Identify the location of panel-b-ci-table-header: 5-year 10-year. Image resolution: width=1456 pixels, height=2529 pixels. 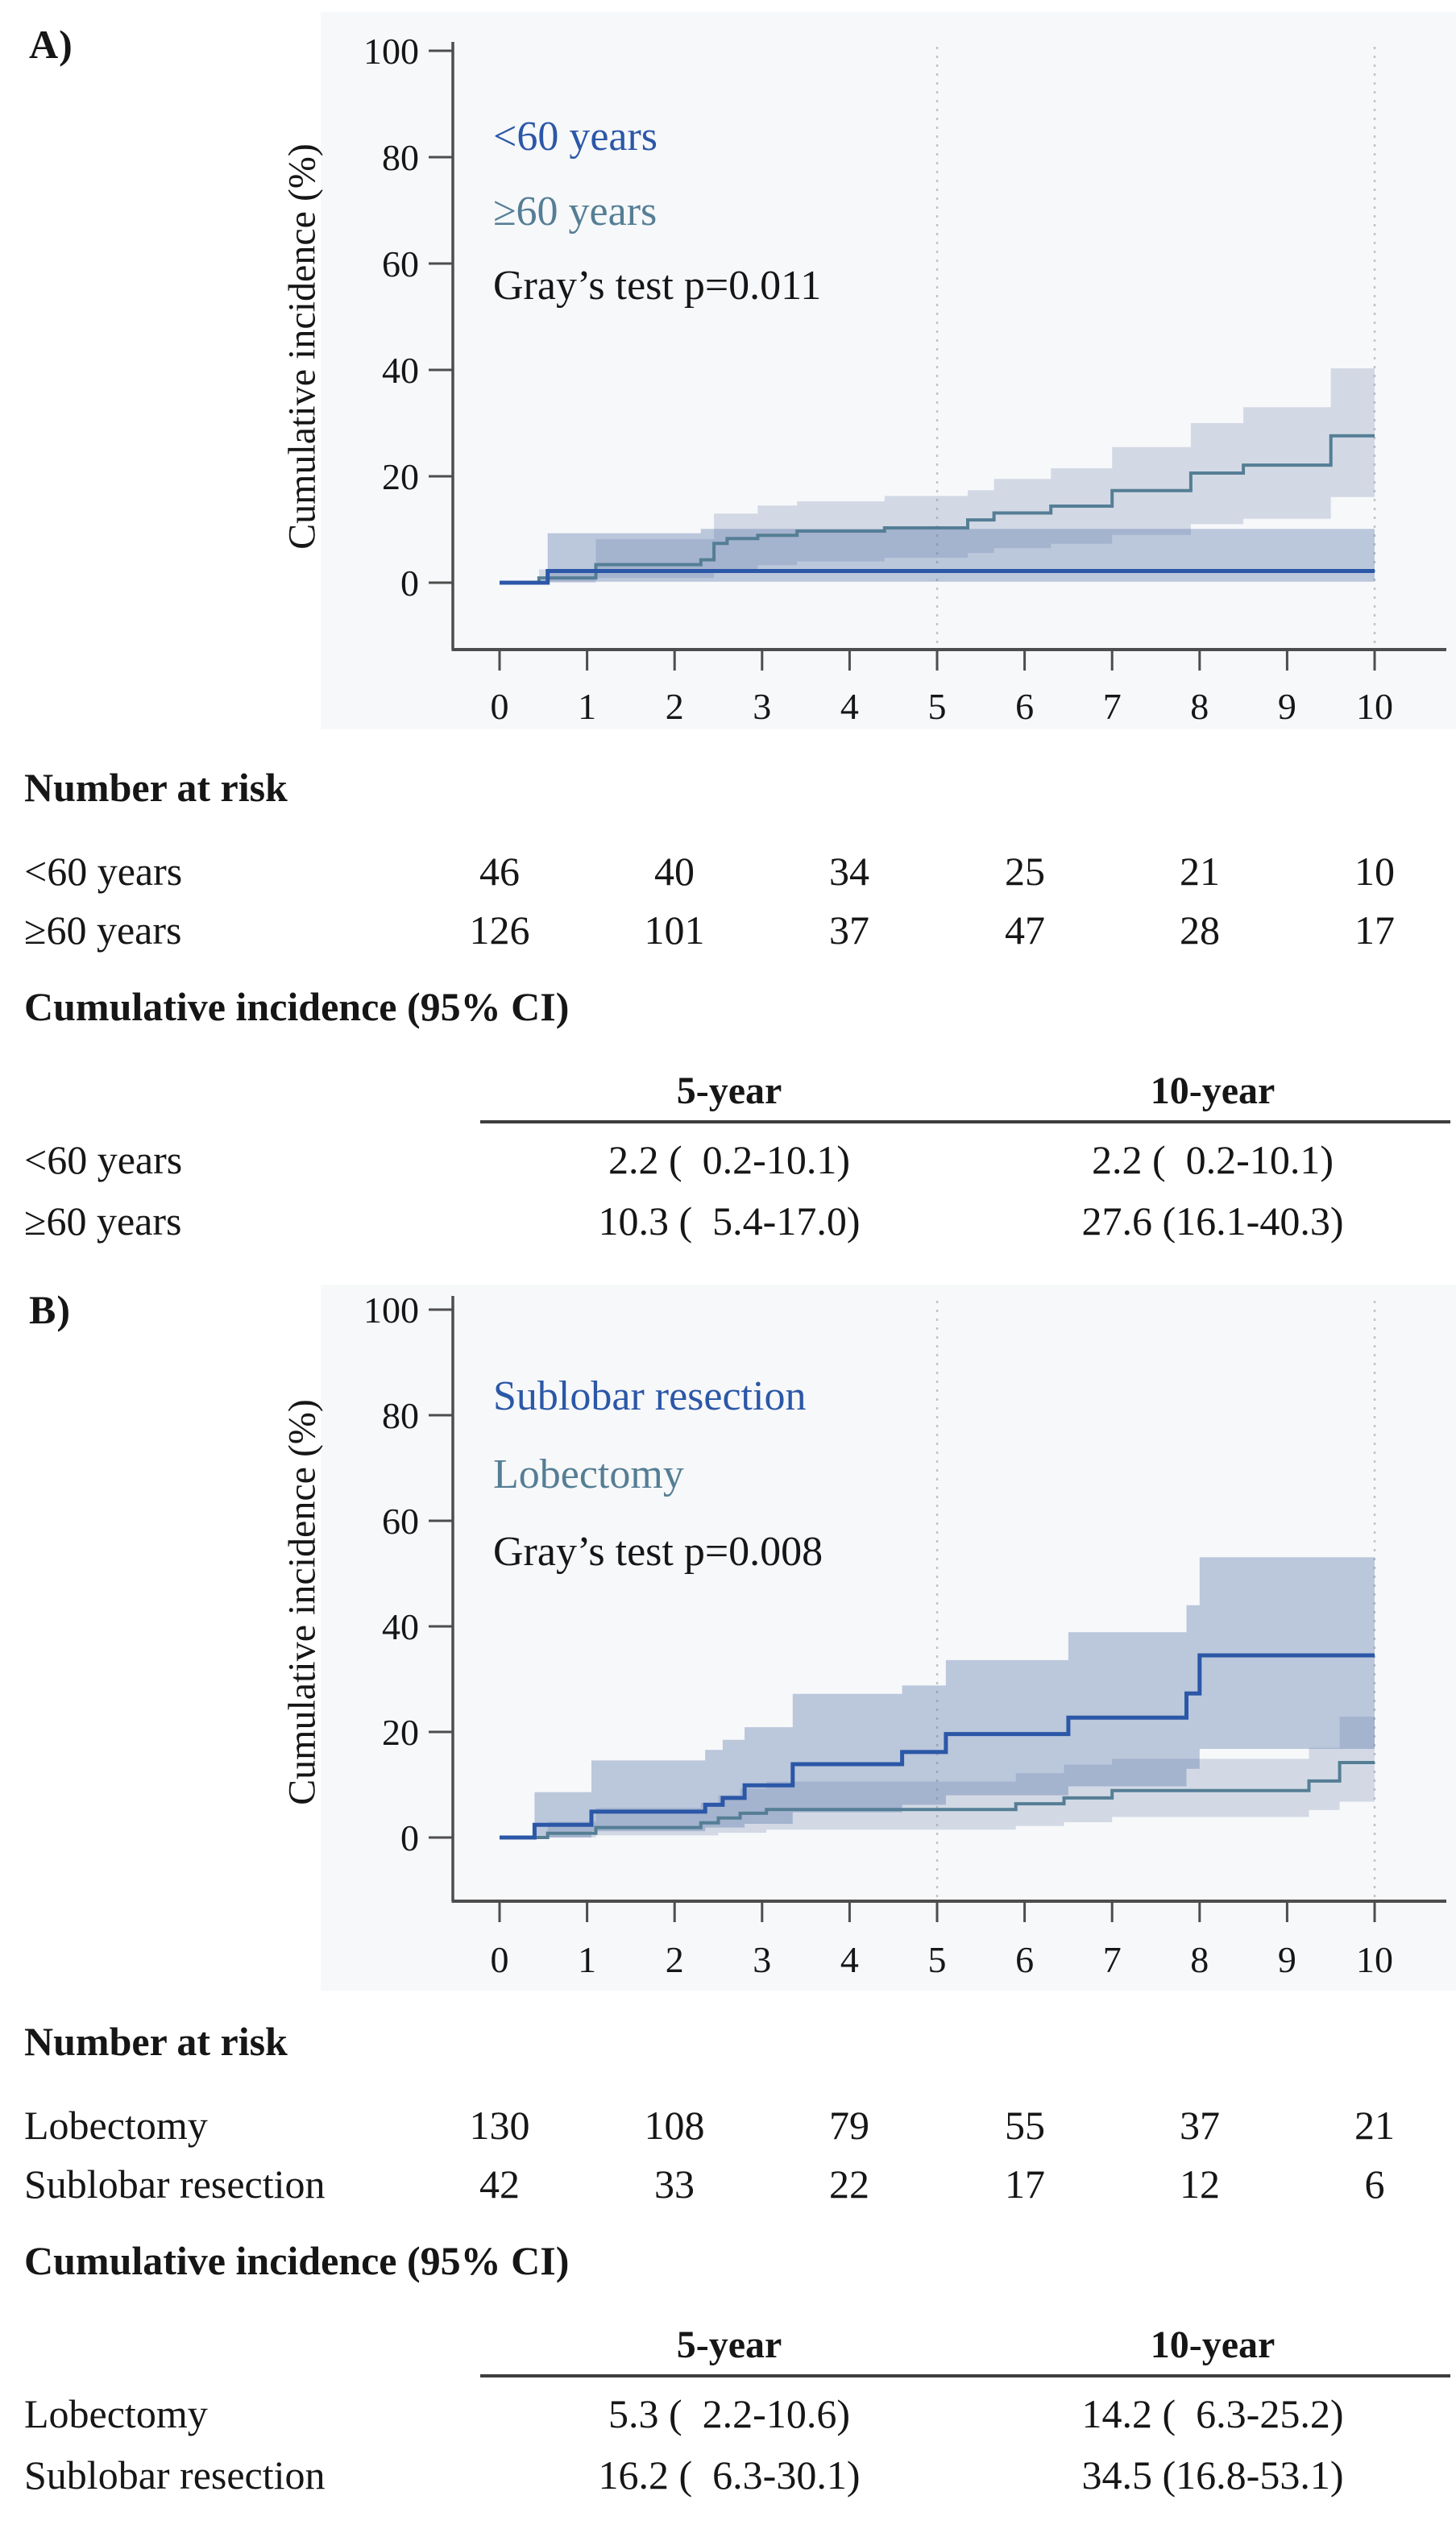
(728, 2348).